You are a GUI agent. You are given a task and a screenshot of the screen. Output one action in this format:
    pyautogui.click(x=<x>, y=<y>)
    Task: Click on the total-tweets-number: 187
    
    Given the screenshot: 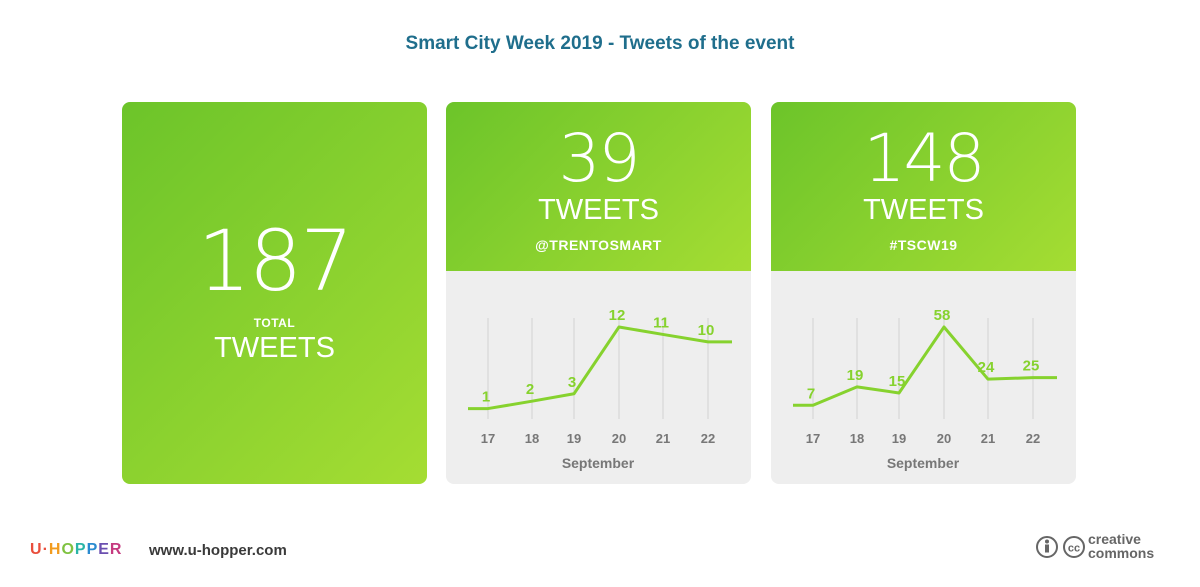 What is the action you would take?
    pyautogui.click(x=275, y=261)
    